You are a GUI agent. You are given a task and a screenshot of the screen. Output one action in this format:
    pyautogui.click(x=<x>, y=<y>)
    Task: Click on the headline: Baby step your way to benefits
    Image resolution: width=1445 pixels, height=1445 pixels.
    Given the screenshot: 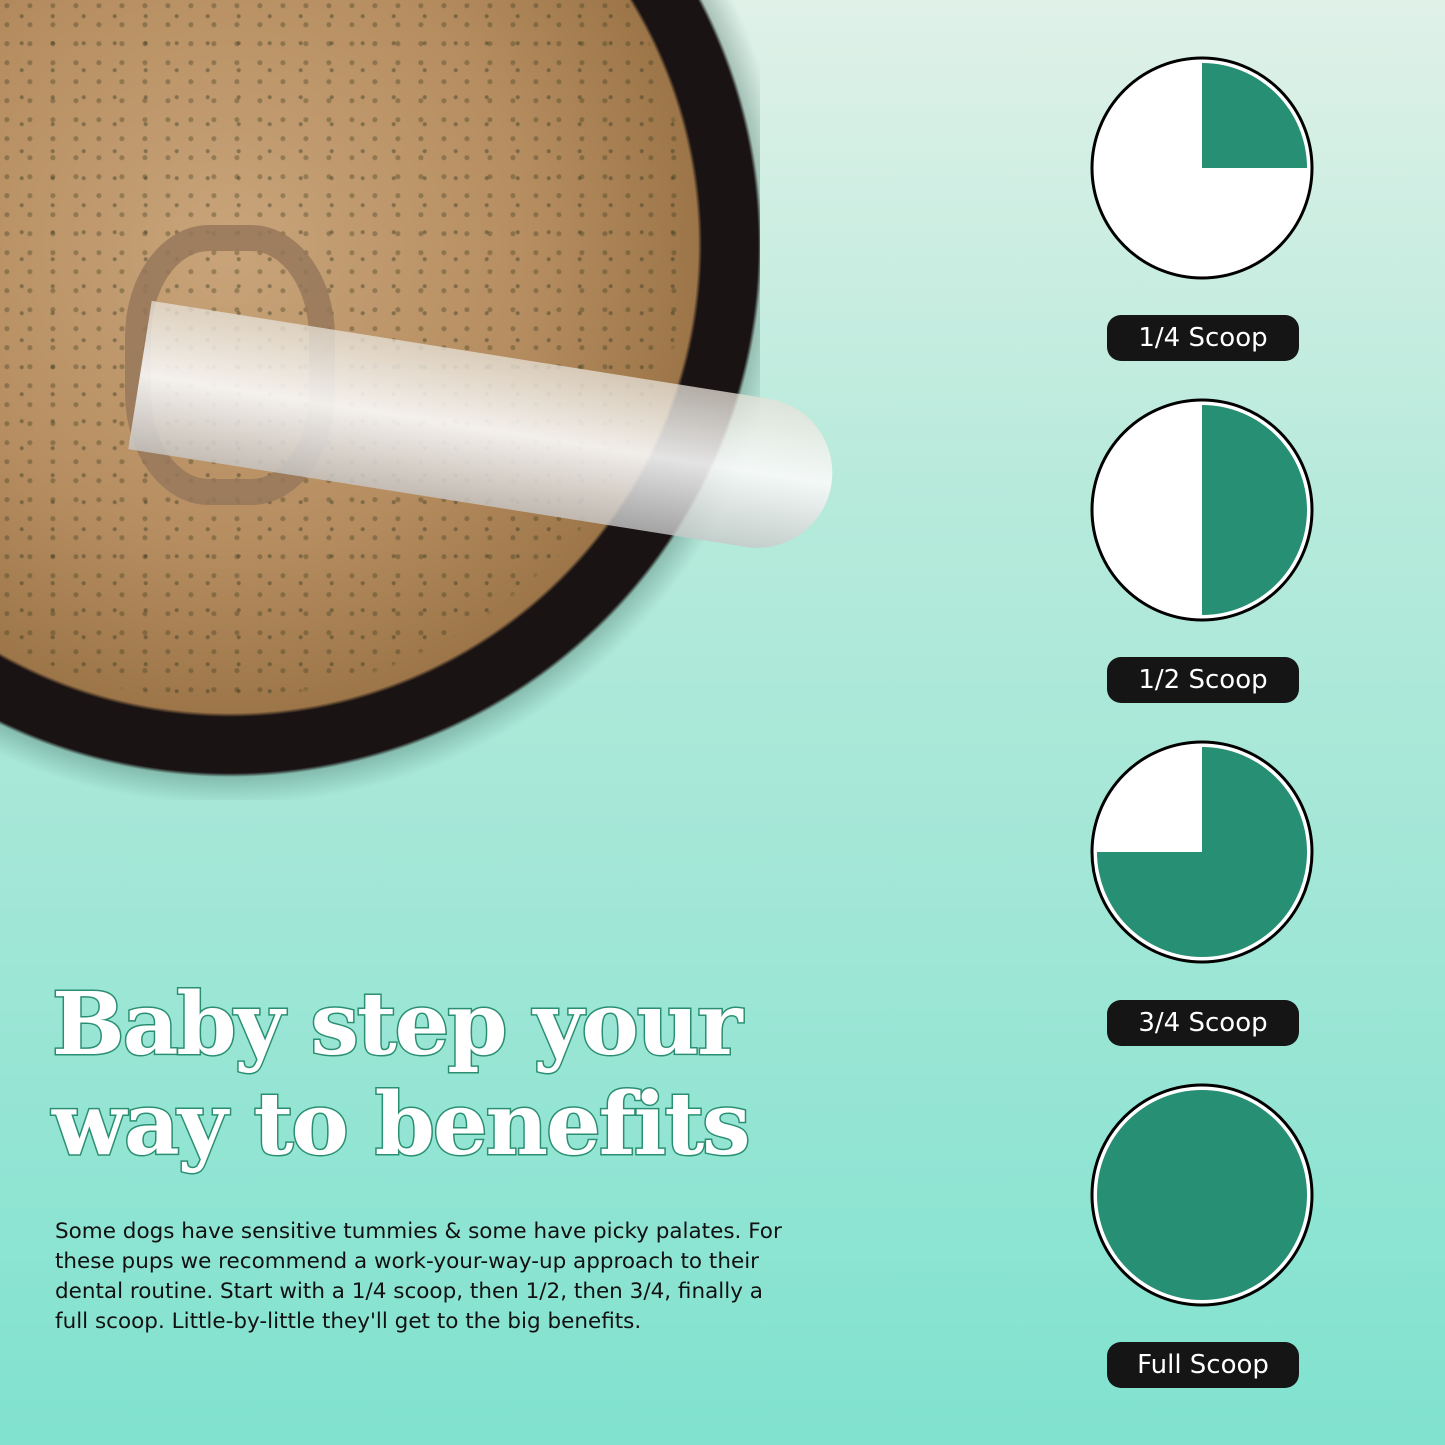 What is the action you would take?
    pyautogui.click(x=402, y=1074)
    